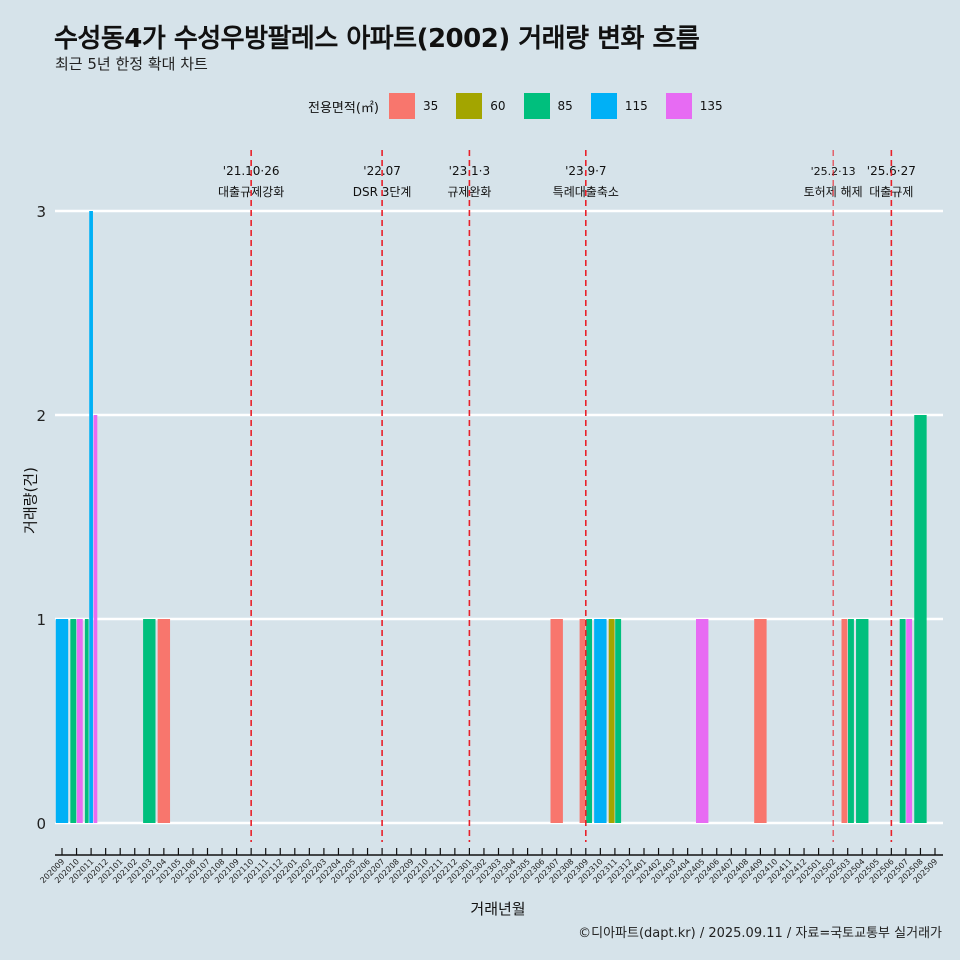  What do you see at coordinates (377, 39) in the screenshot?
I see `chart-title: 수성동4가 수성우방팔레스 아파트(2002) 거래량 변화 흐름` at bounding box center [377, 39].